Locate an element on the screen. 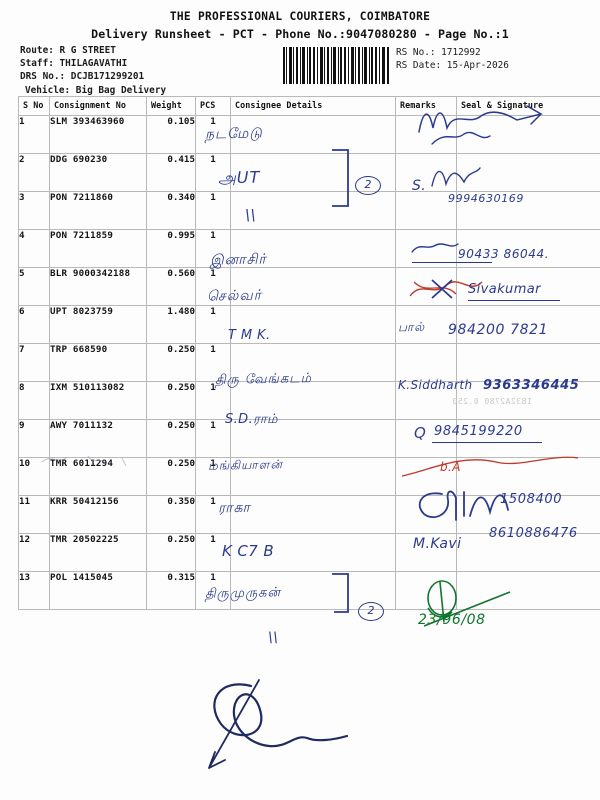  column-header-consignment: Consignment No is located at coordinates (98, 106).